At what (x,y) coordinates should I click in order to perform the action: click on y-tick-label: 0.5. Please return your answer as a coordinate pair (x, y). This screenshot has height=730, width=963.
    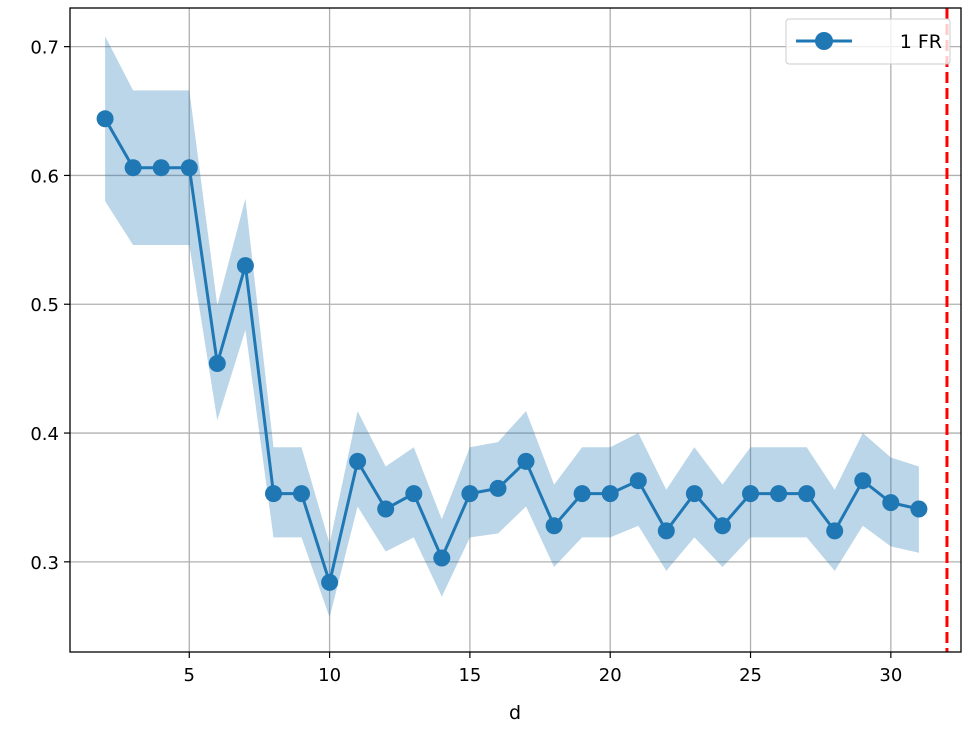
    Looking at the image, I should click on (44, 305).